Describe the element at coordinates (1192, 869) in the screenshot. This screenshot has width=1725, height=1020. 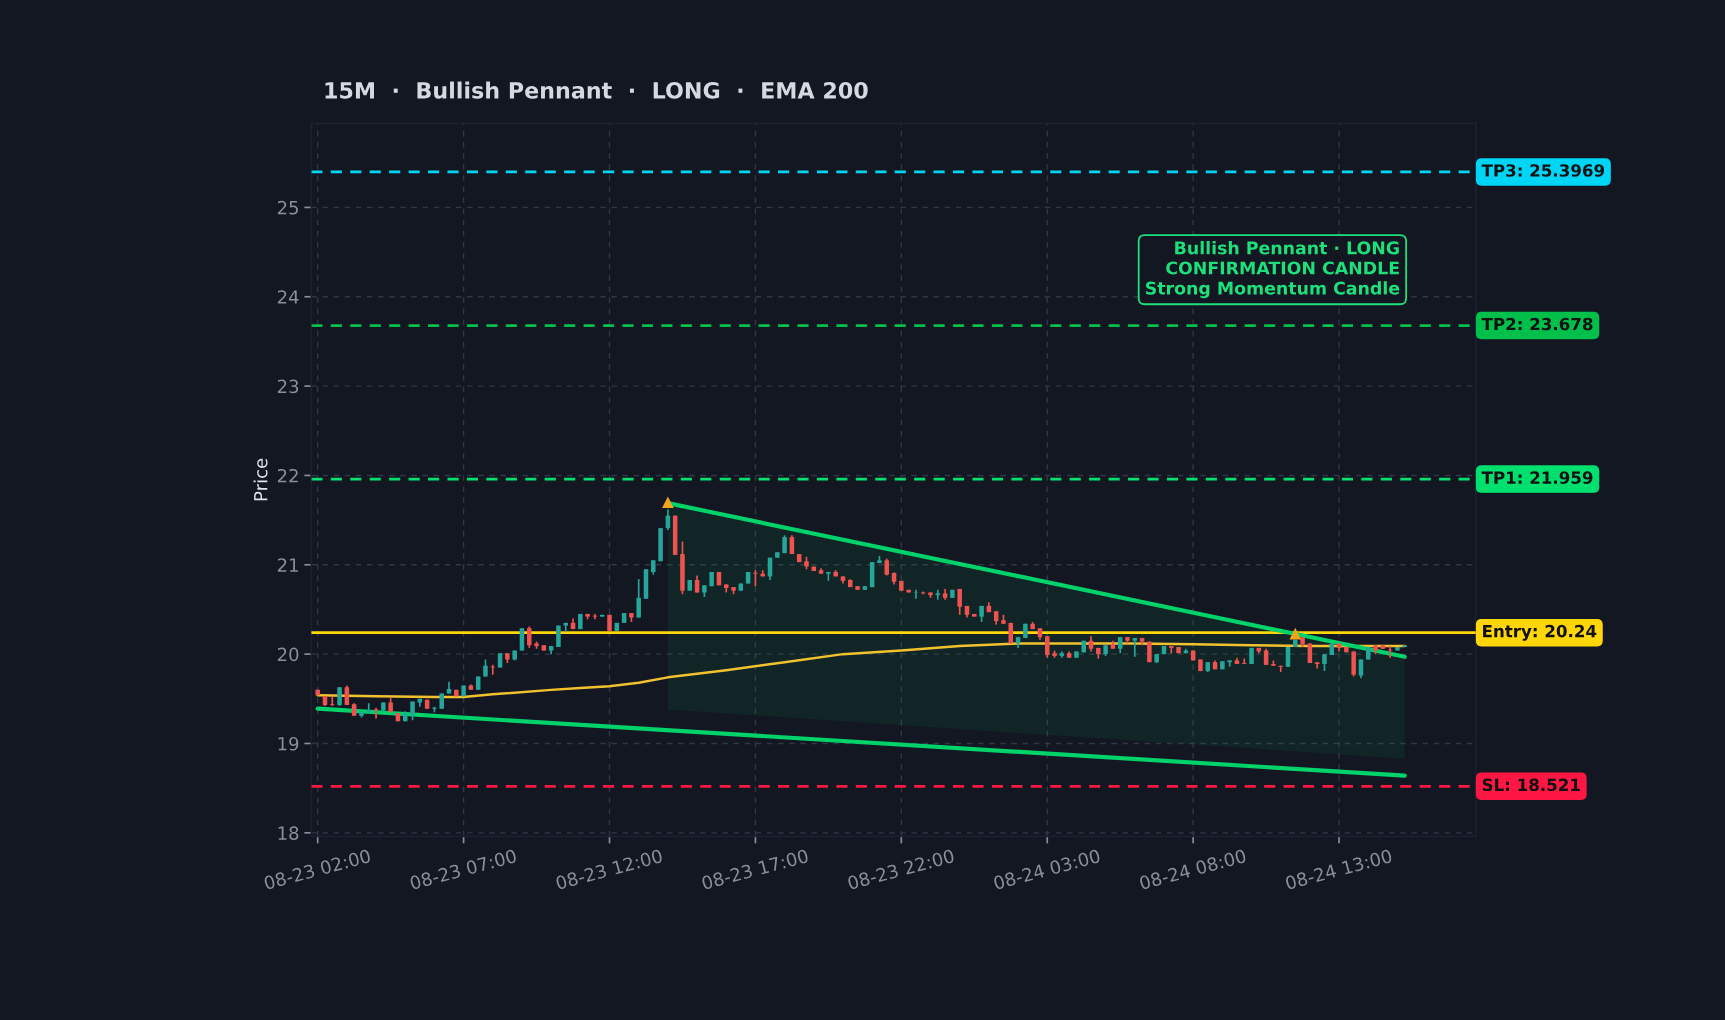
I see `x-tick-label: 08-24 08:00` at that location.